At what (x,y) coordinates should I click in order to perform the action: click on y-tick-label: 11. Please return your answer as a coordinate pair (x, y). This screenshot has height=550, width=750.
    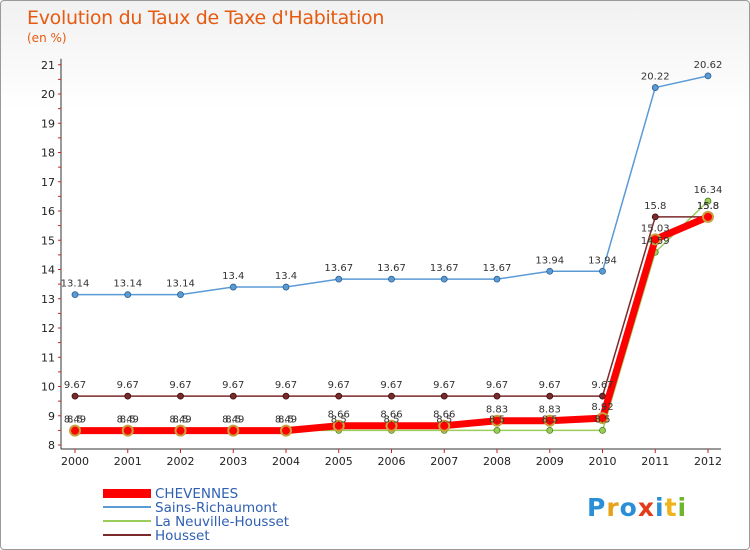
    Looking at the image, I should click on (48, 357).